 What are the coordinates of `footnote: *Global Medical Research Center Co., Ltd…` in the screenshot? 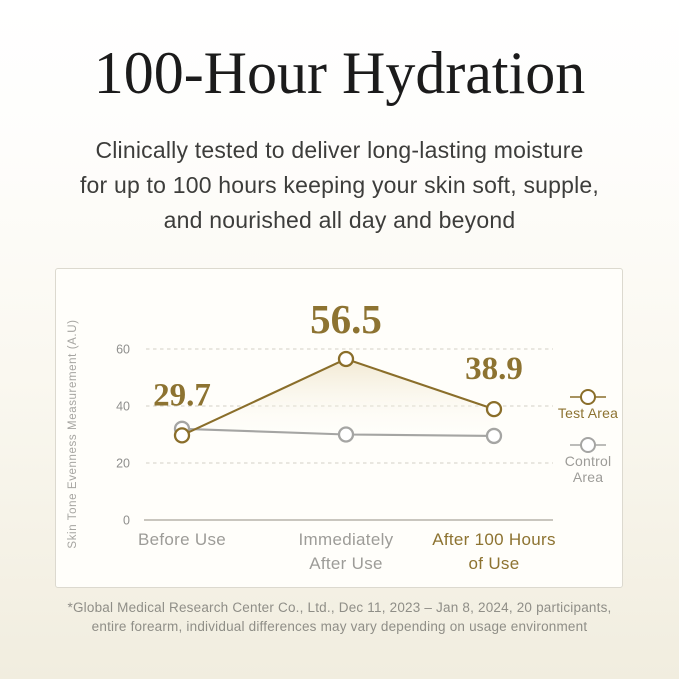 It's located at (339, 617).